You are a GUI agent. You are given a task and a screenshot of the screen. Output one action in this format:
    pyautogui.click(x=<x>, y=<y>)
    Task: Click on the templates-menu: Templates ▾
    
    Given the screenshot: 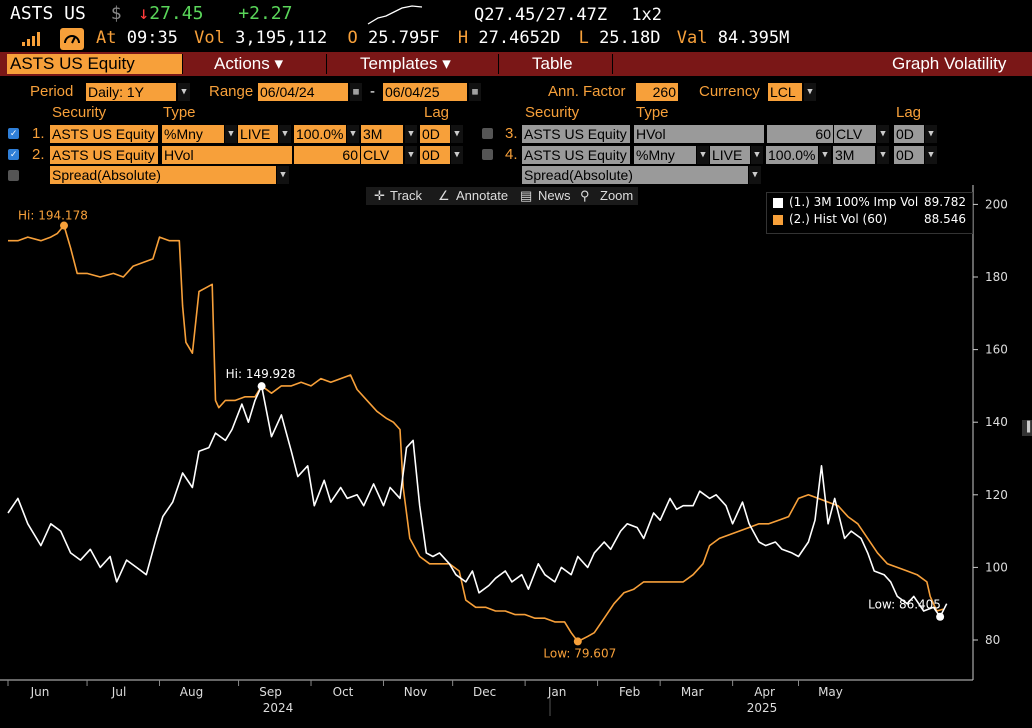 What is the action you would take?
    pyautogui.click(x=405, y=63)
    